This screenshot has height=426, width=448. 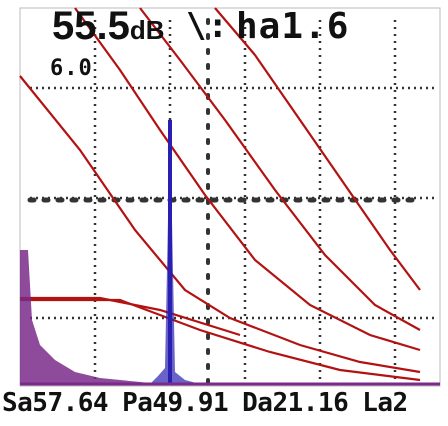 I want to click on la-readout: La2, so click(x=385, y=403).